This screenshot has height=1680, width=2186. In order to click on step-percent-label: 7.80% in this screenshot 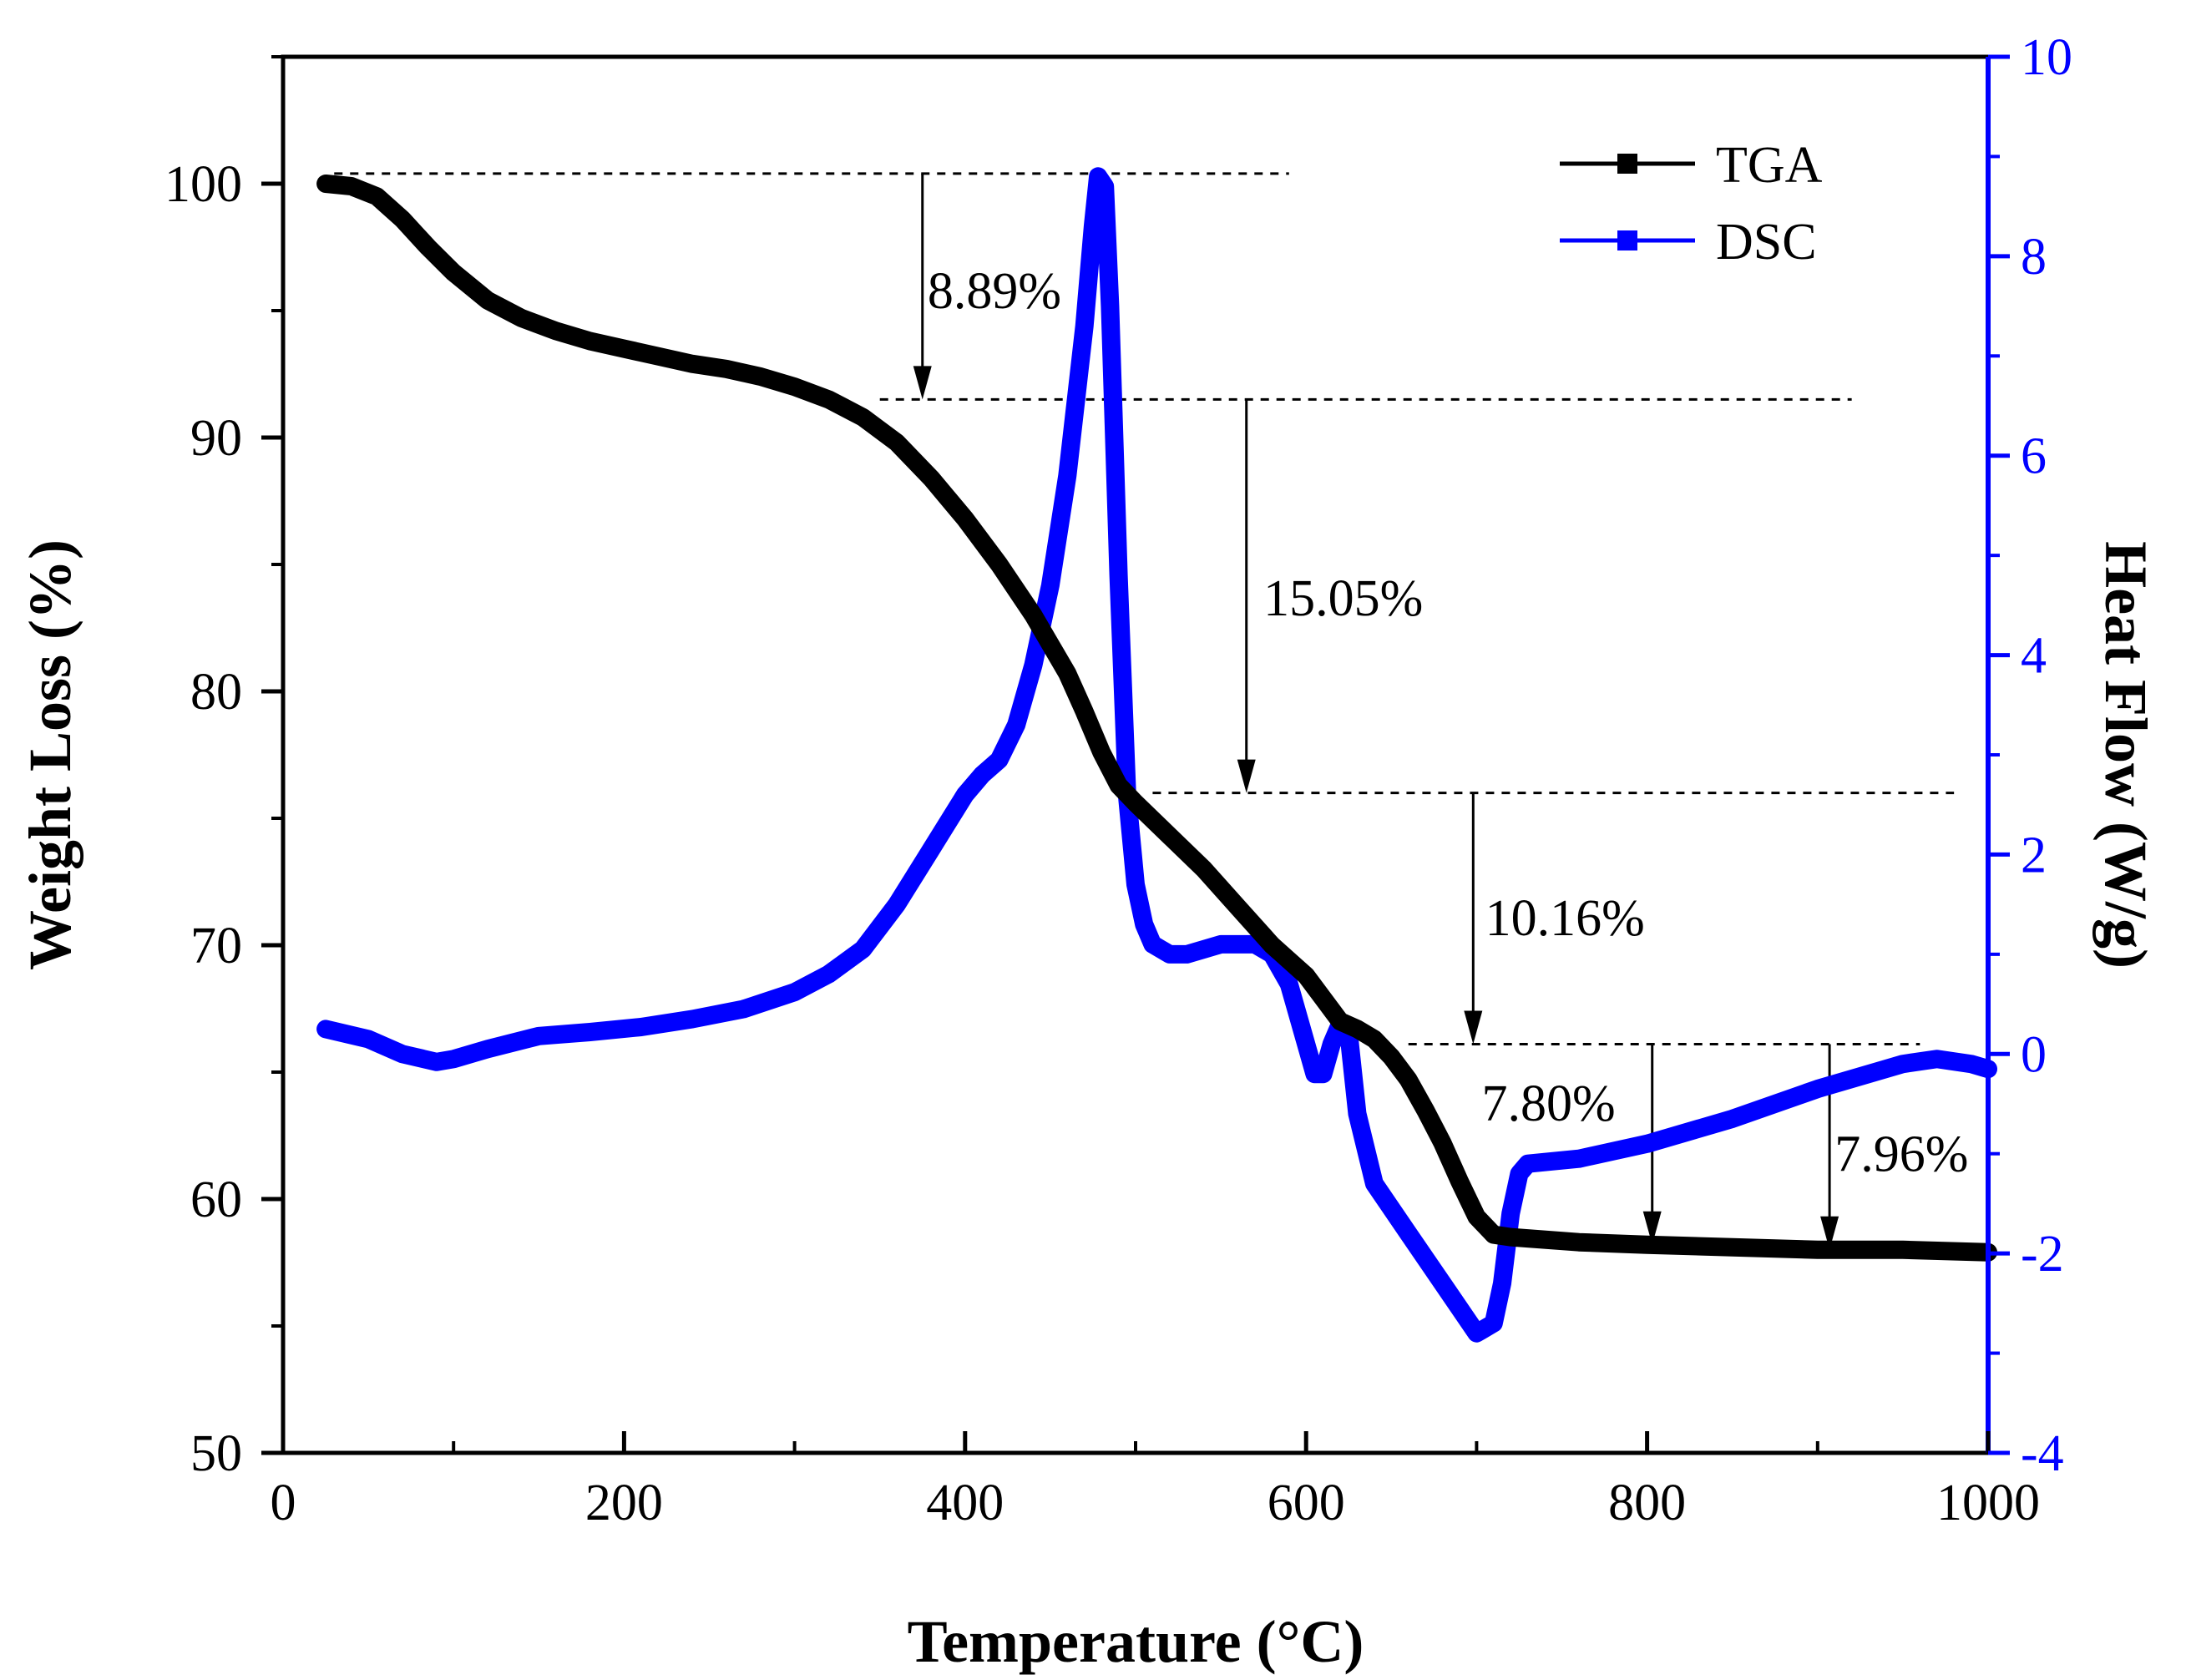, I will do `click(1549, 1103)`.